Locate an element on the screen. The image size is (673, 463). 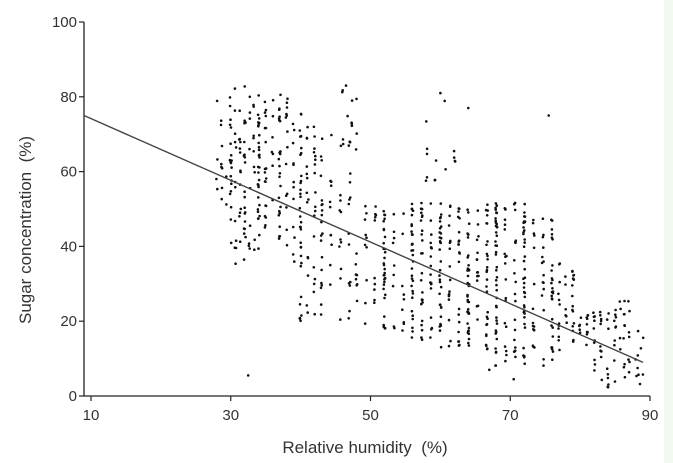
y-tick-label: 80 is located at coordinates (68, 97).